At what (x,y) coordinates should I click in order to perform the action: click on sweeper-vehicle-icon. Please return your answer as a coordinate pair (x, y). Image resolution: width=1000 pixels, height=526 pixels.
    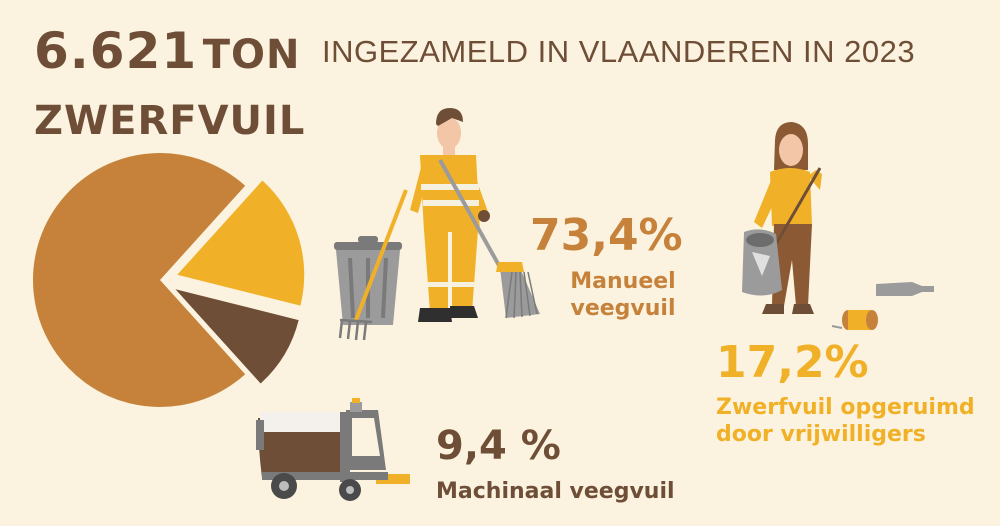
    Looking at the image, I should click on (333, 449).